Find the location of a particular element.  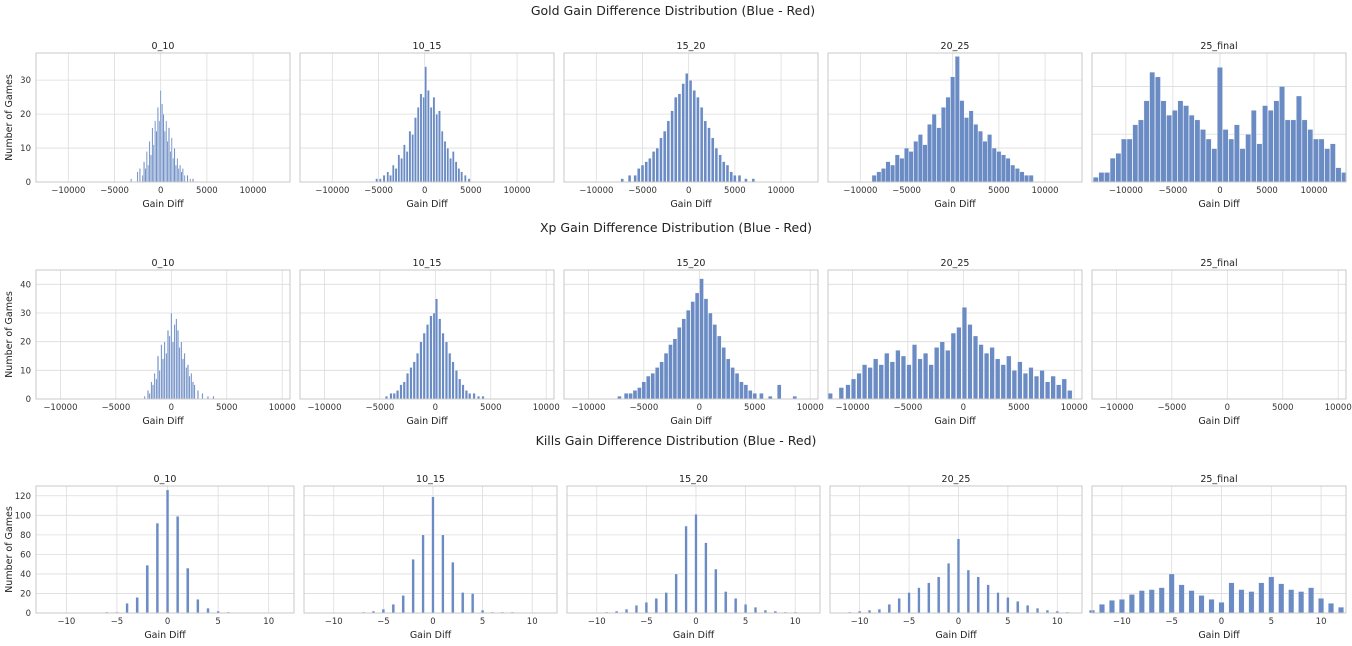

x-tick-label: 10000 is located at coordinates (1074, 408).